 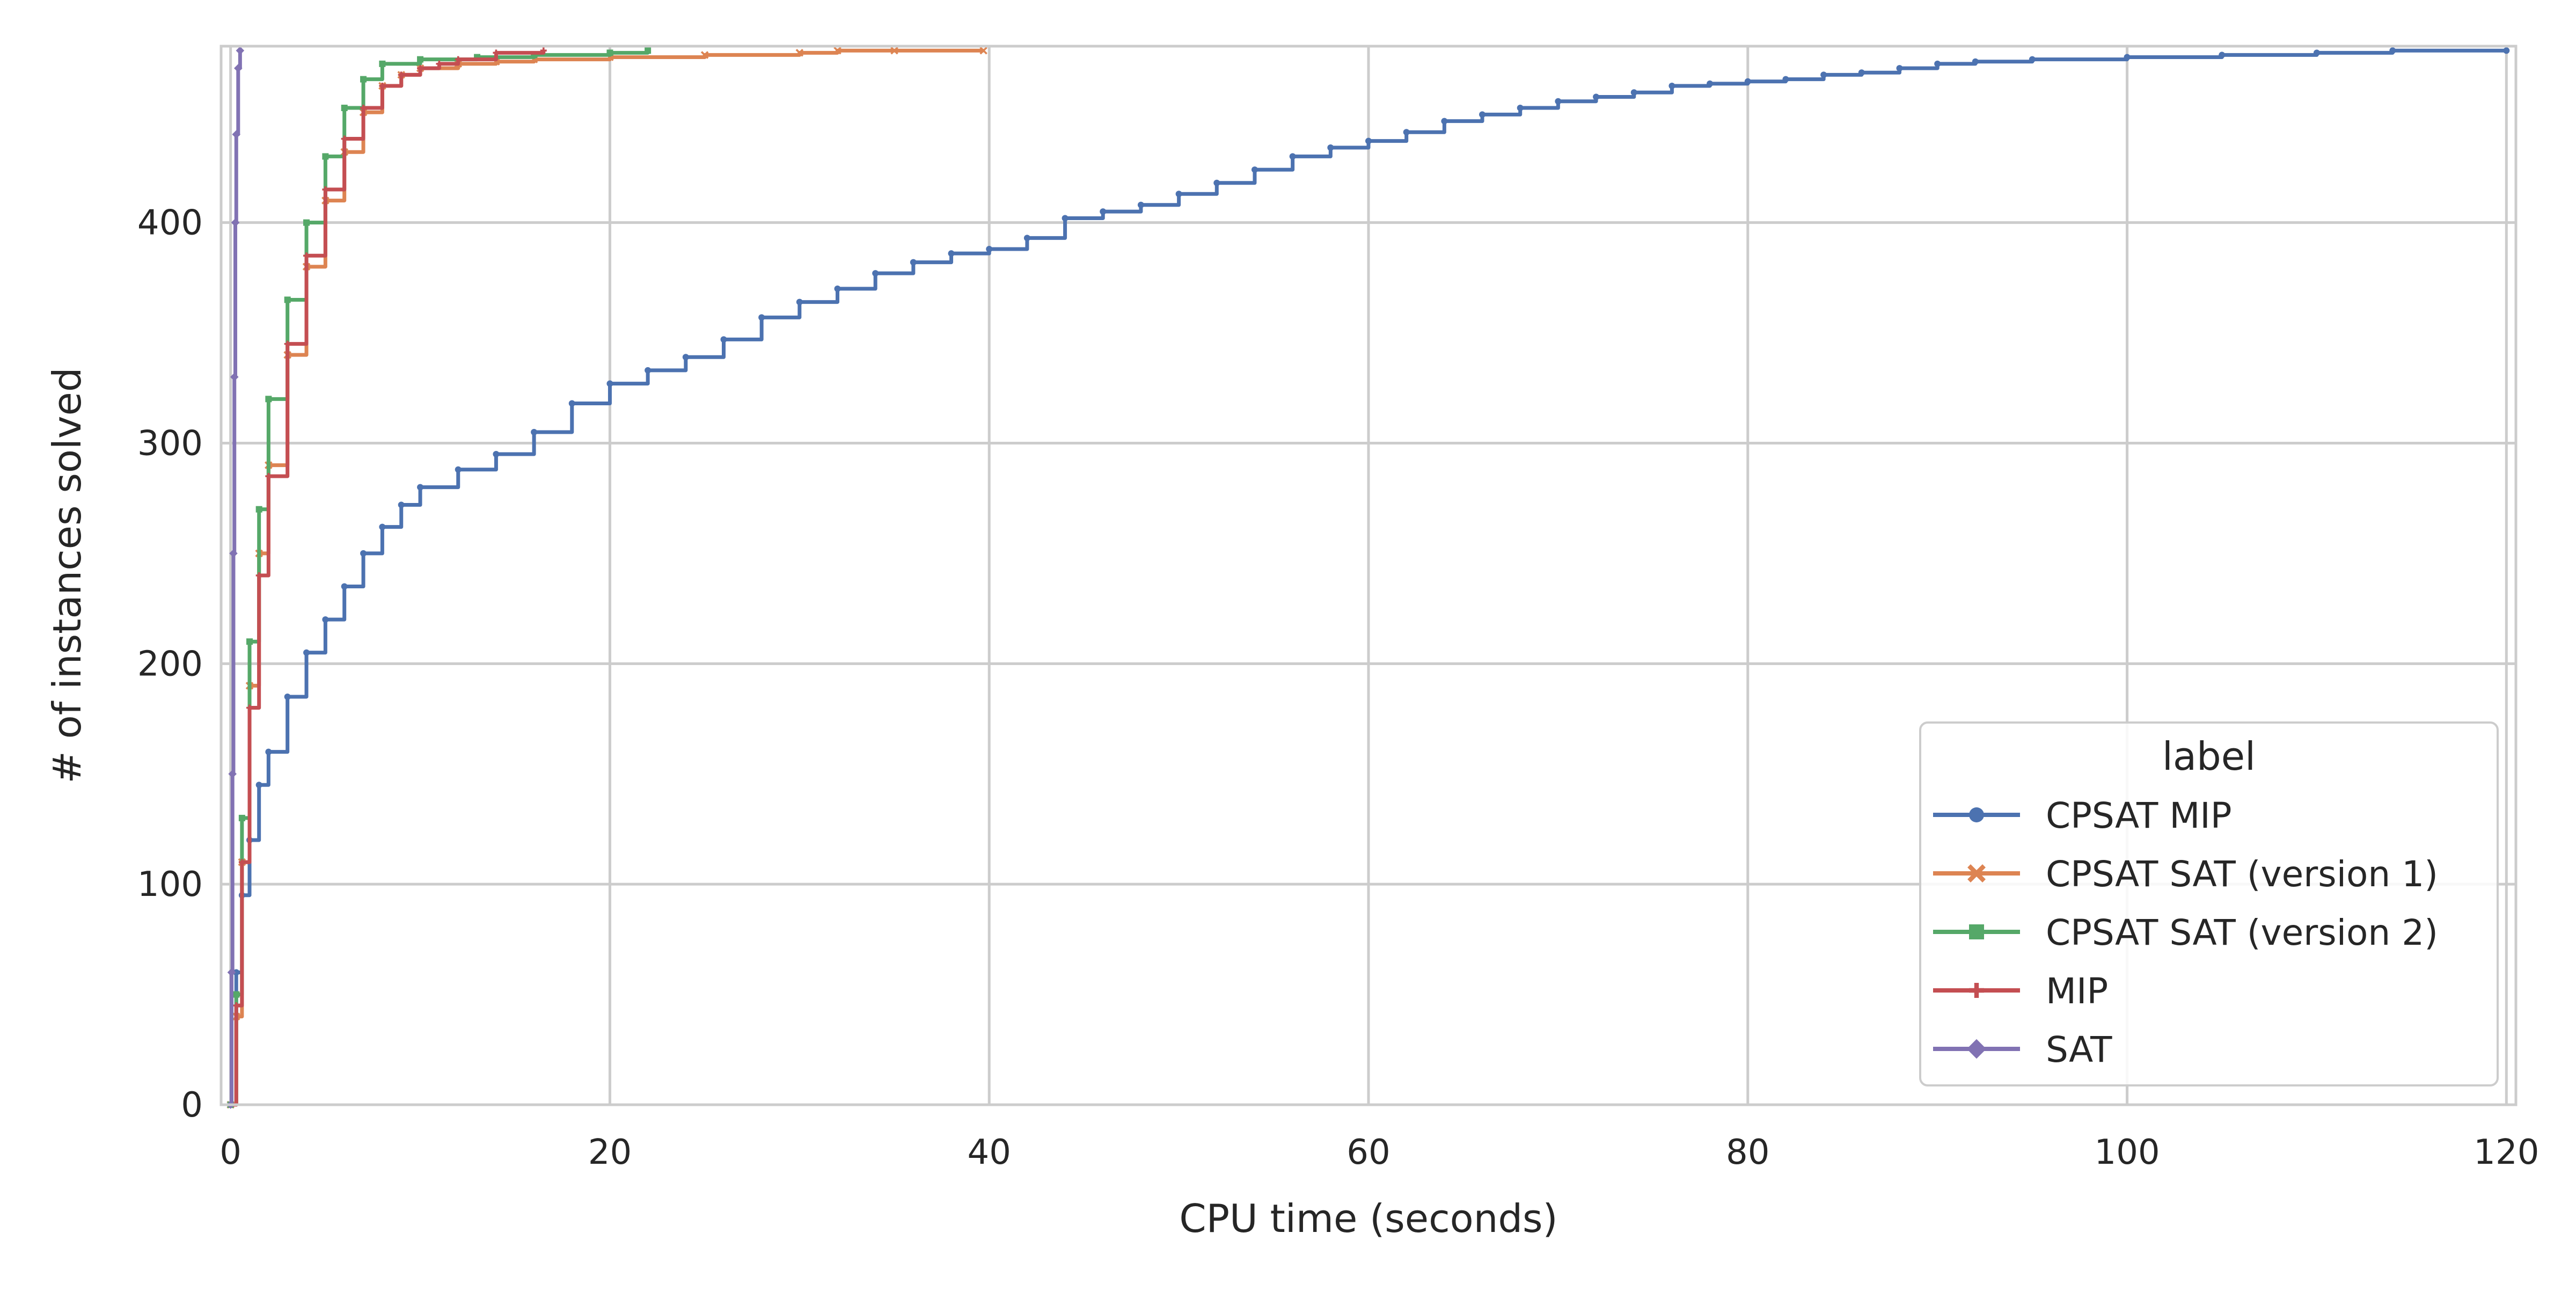 What do you see at coordinates (170, 885) in the screenshot?
I see `y-tick-label: 100` at bounding box center [170, 885].